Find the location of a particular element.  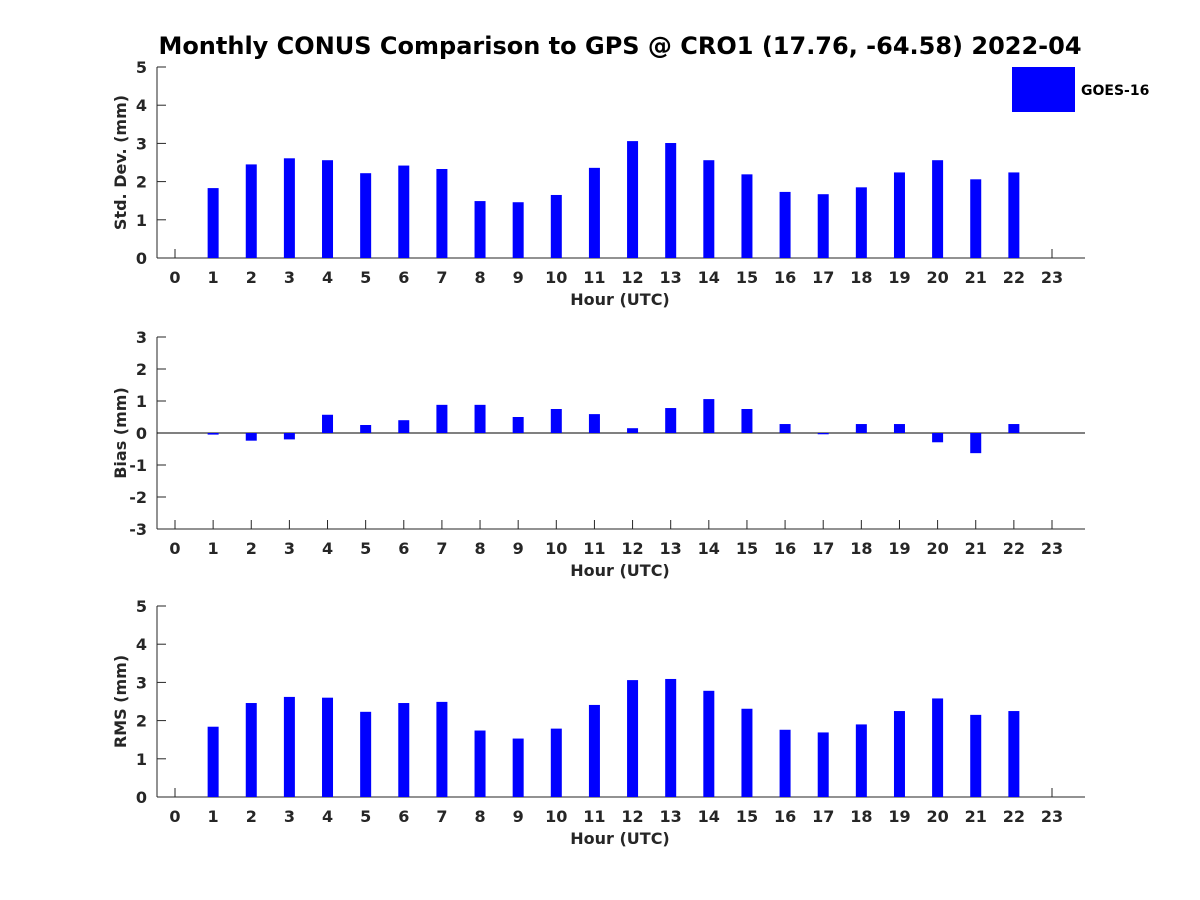

y-axis-label: Bias (mm) is located at coordinates (120, 433).